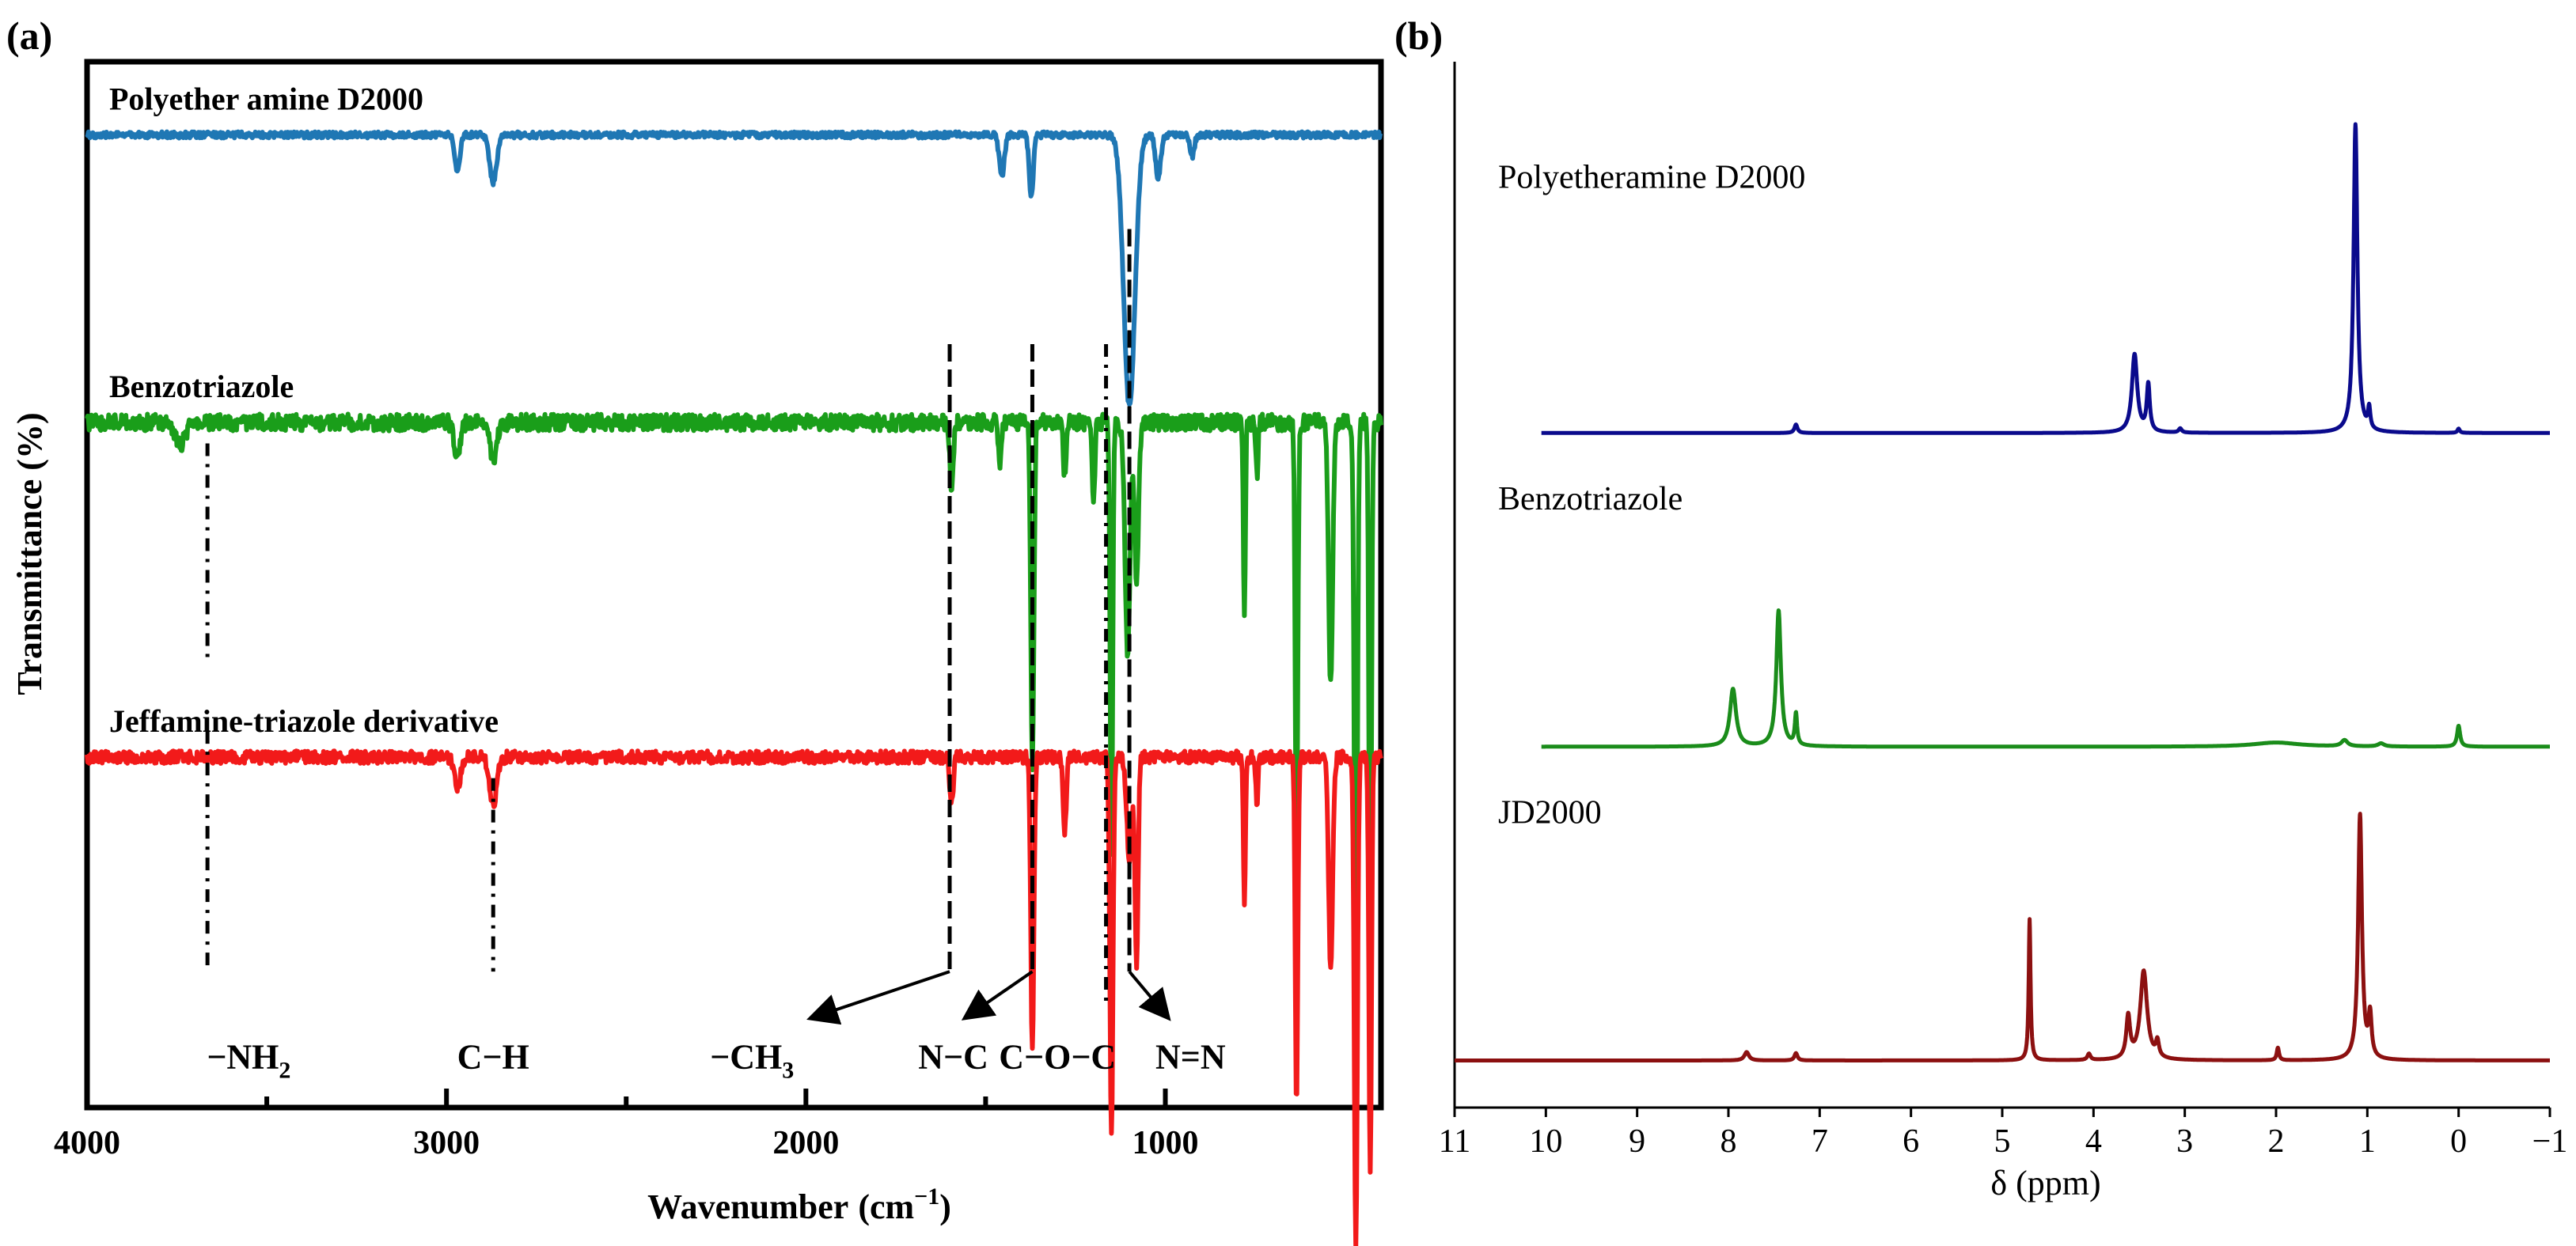 The height and width of the screenshot is (1246, 2576). What do you see at coordinates (1911, 1141) in the screenshot?
I see `panel-b-x-tick-label: 6` at bounding box center [1911, 1141].